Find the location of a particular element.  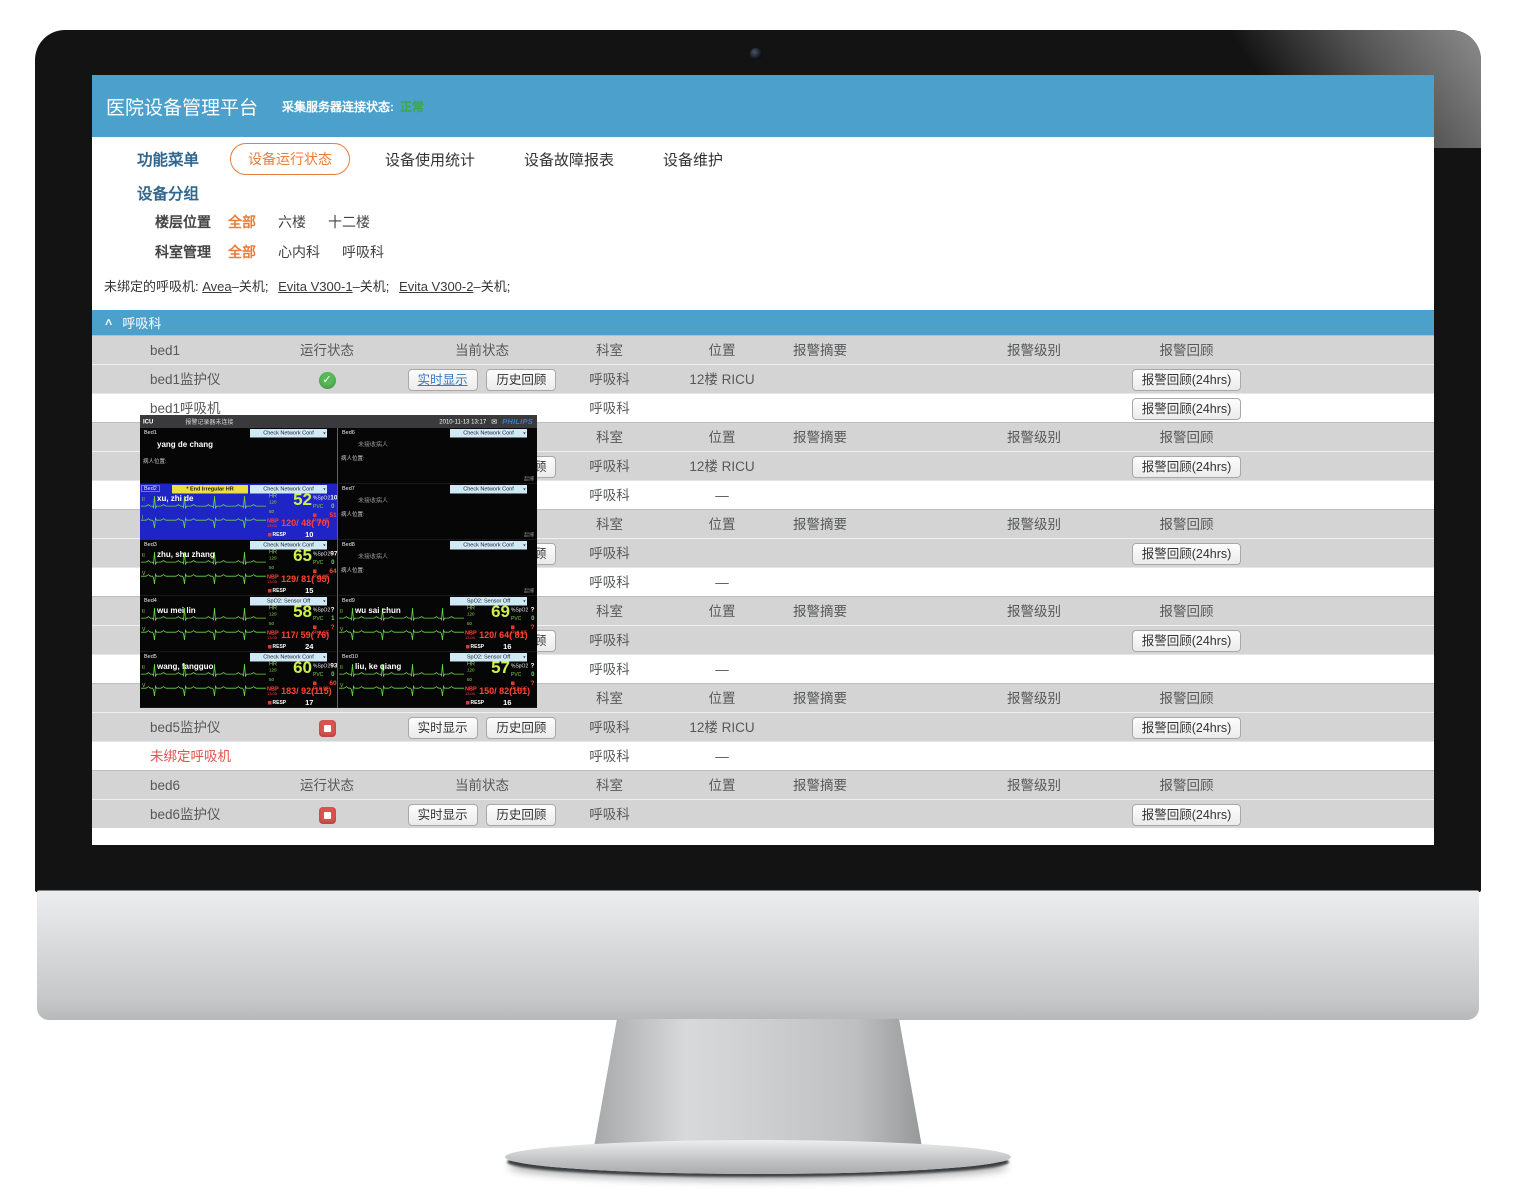

unbound-prefix: 未绑定的呼吸机: is located at coordinates (151, 286).